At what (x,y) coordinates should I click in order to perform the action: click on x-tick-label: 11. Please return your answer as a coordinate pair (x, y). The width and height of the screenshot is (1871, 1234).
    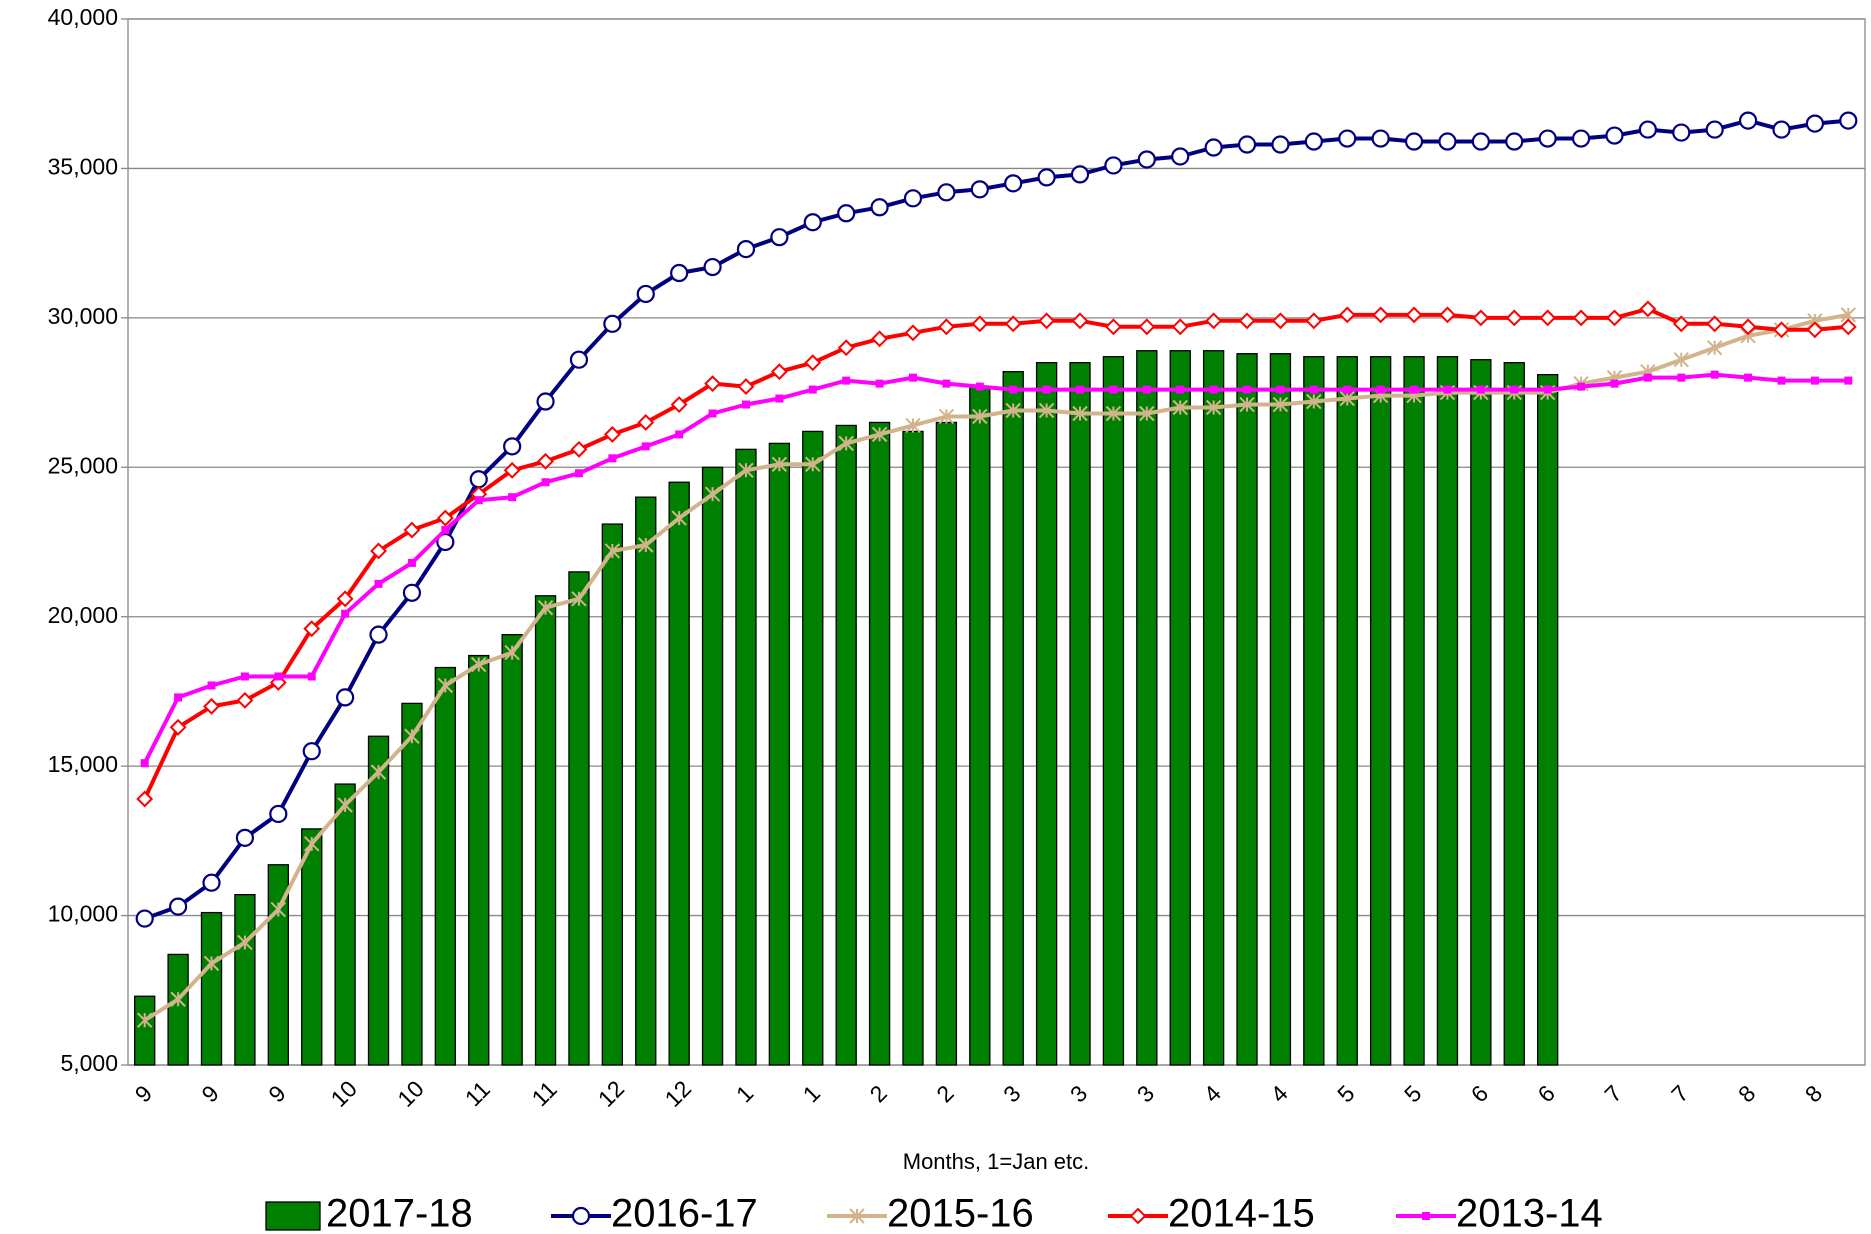
    Looking at the image, I should click on (477, 1093).